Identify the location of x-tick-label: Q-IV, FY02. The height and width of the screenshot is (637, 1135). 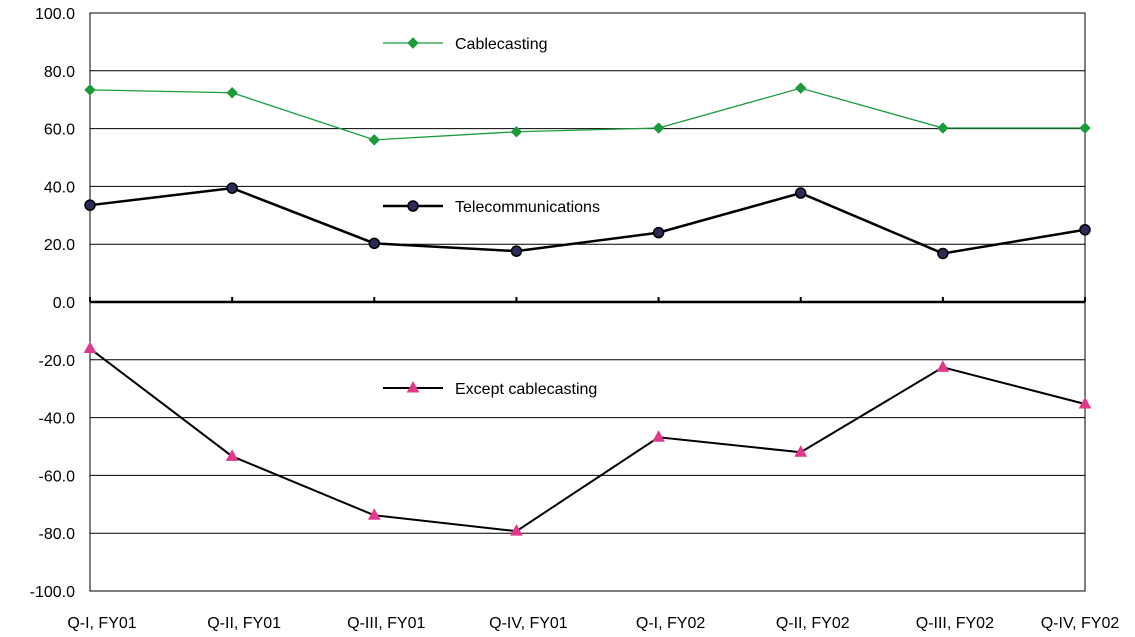
(1080, 623).